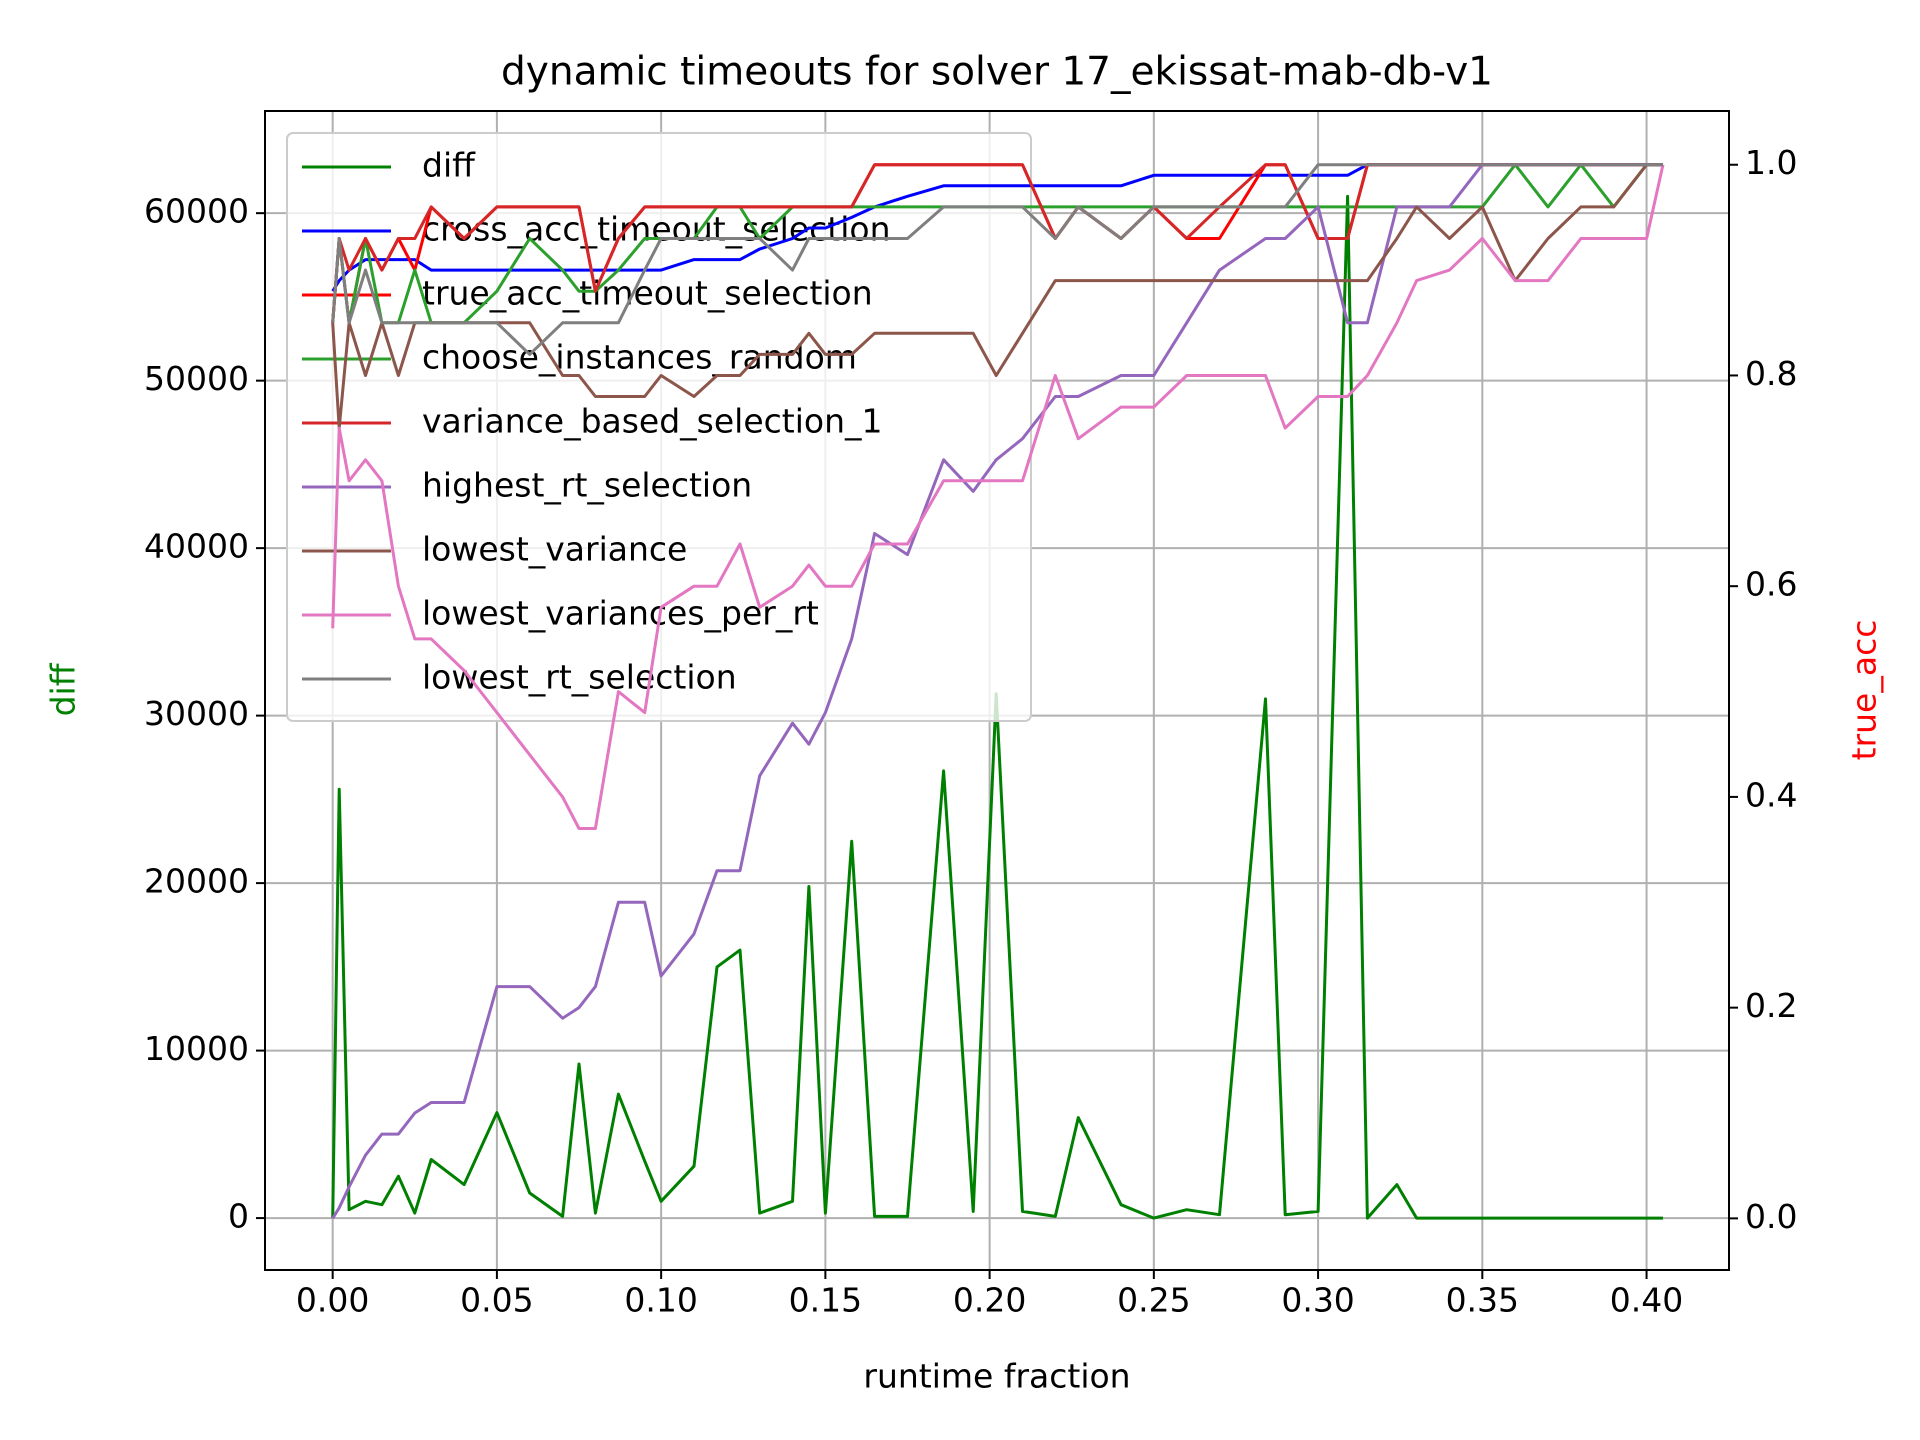  What do you see at coordinates (1646, 1300) in the screenshot?
I see `x-tick-label: 0.40` at bounding box center [1646, 1300].